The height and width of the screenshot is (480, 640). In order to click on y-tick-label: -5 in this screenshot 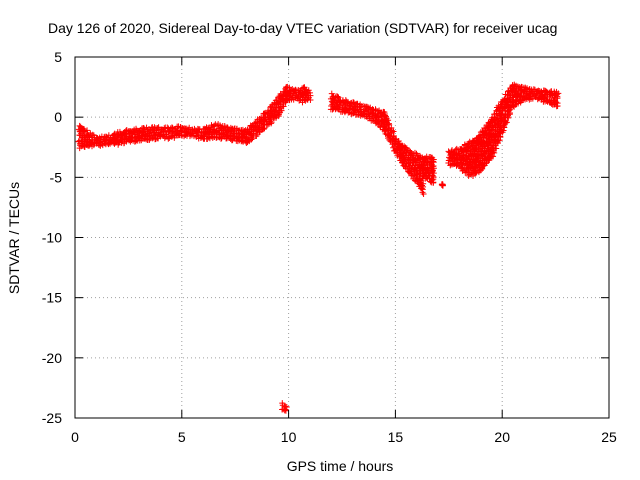, I will do `click(56, 177)`.